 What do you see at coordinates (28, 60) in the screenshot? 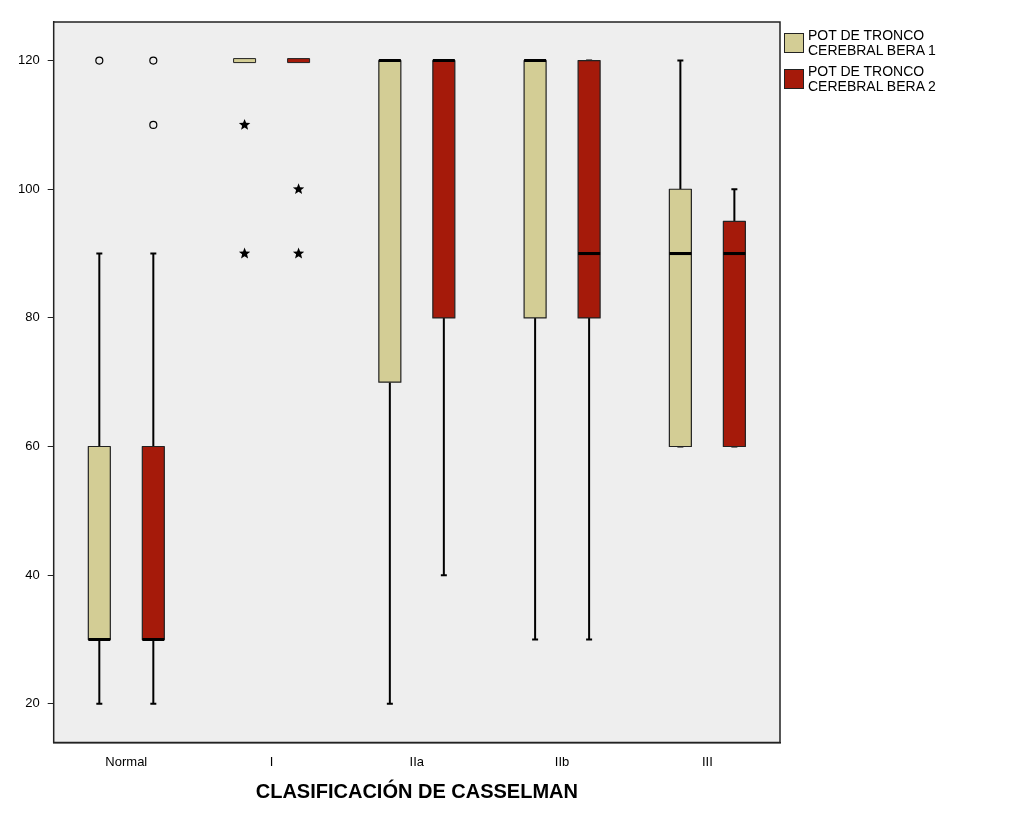
I see `y-tick-label: 120` at bounding box center [28, 60].